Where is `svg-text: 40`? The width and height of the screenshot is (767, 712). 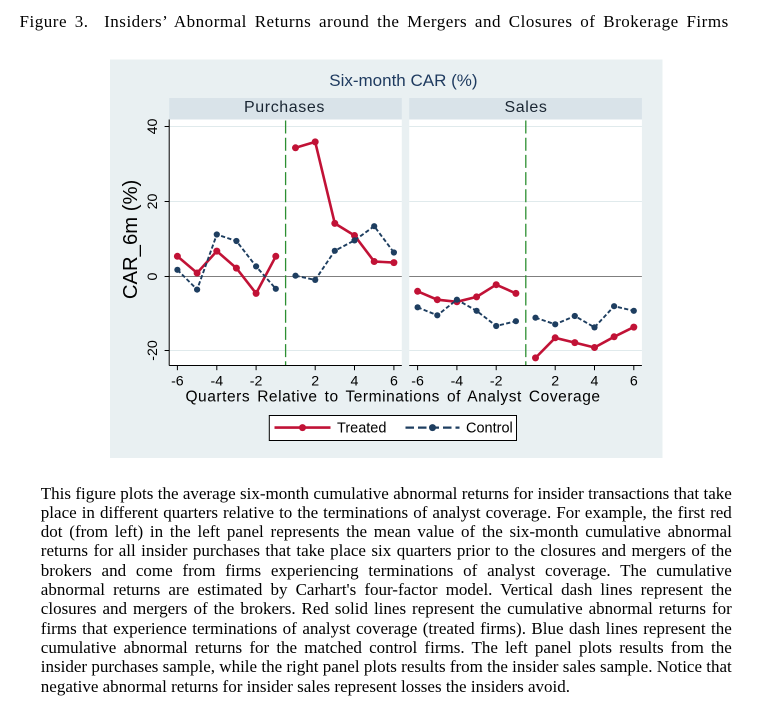 svg-text: 40 is located at coordinates (153, 127).